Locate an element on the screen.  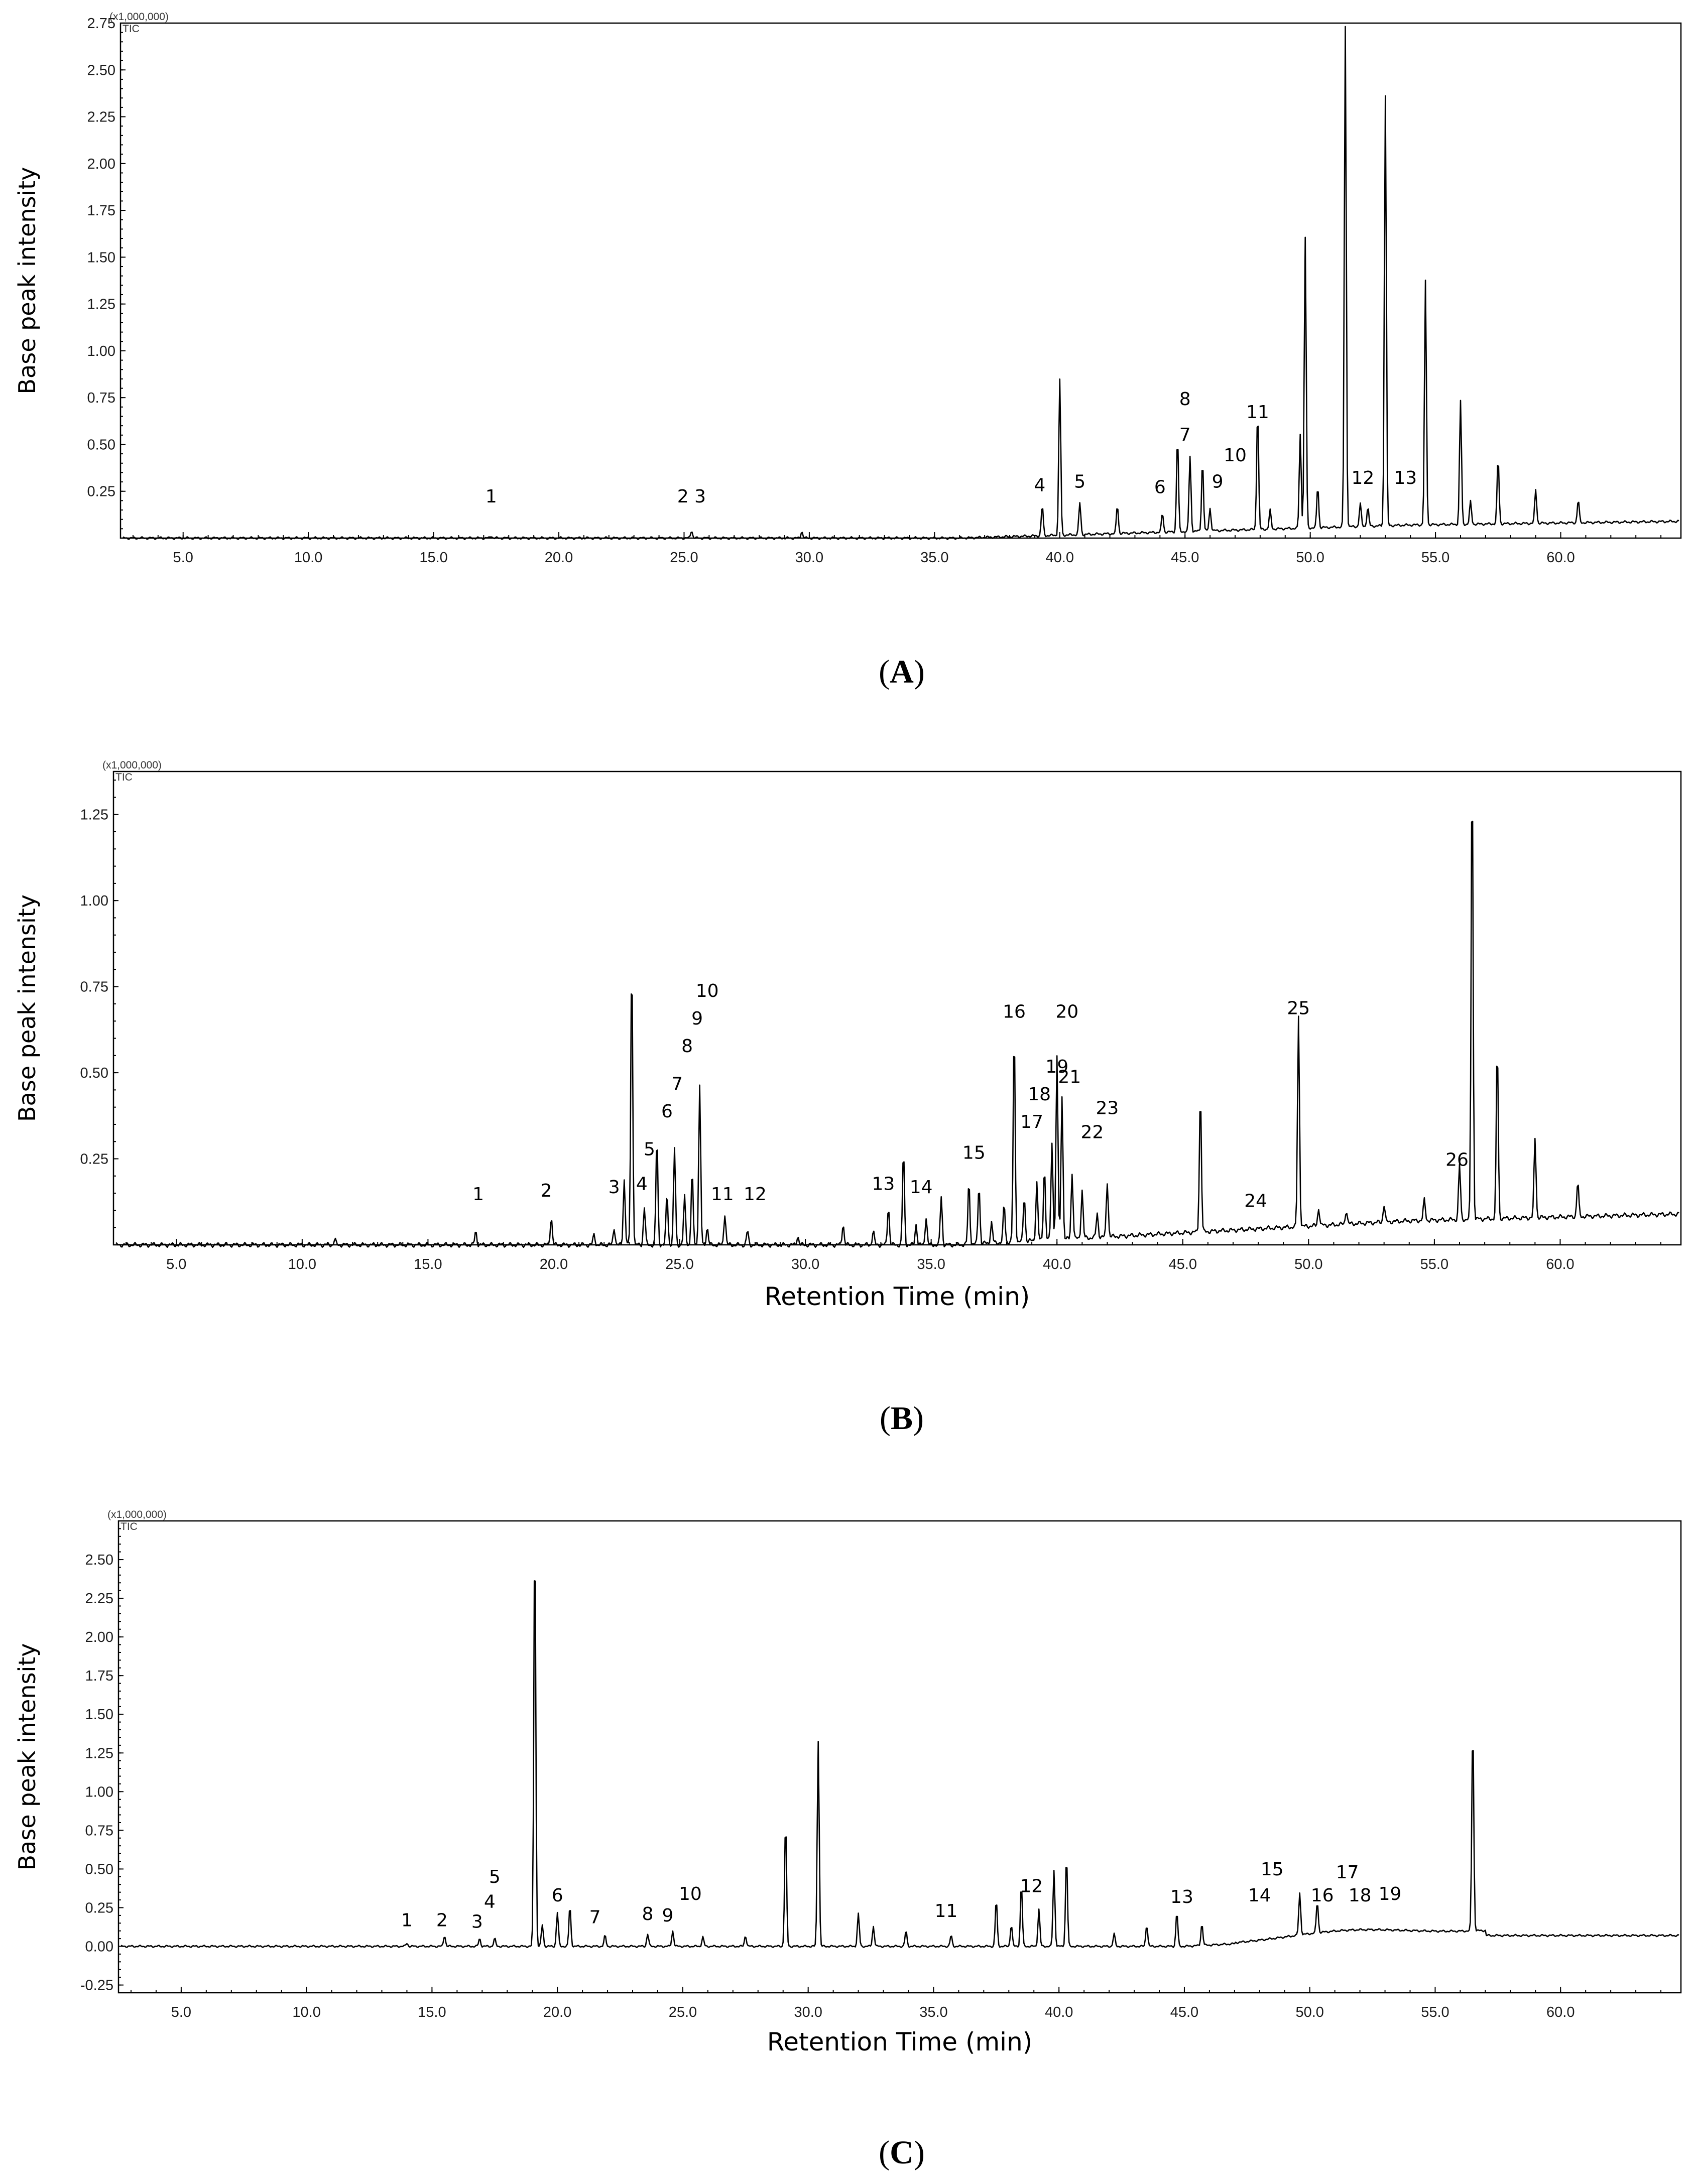
peak-label: 18 is located at coordinates (1039, 1094).